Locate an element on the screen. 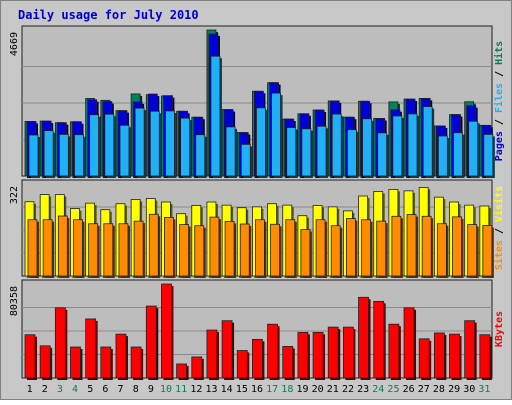  x-tick-label: 22 is located at coordinates (348, 389).